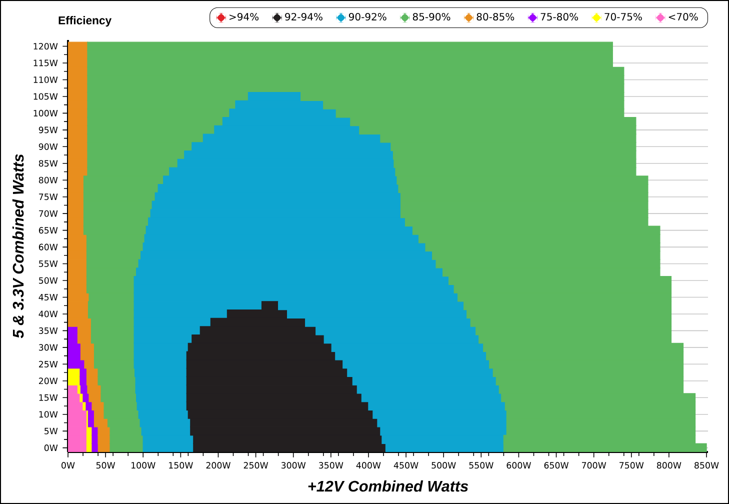 This screenshot has width=729, height=504. Describe the element at coordinates (406, 465) in the screenshot. I see `x-tick-label: 450W` at that location.